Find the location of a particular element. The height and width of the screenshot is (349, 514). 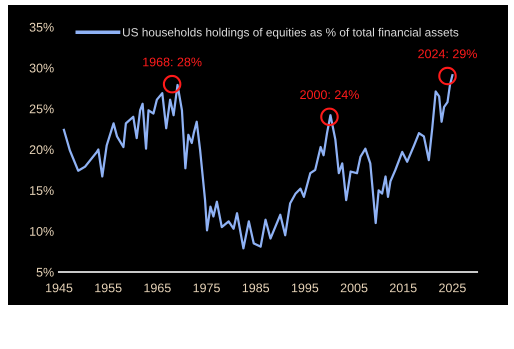

legend-label: US households holdings of equities as % of total financial assets is located at coordinates (290, 33).